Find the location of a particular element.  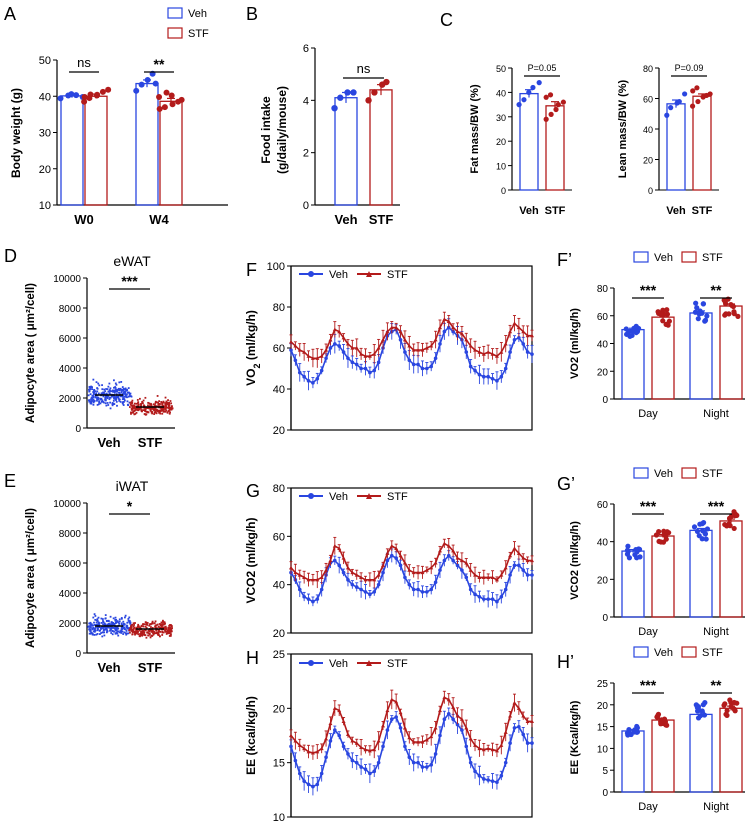

A-y-label: Body weight (g) is located at coordinates (16, 133).